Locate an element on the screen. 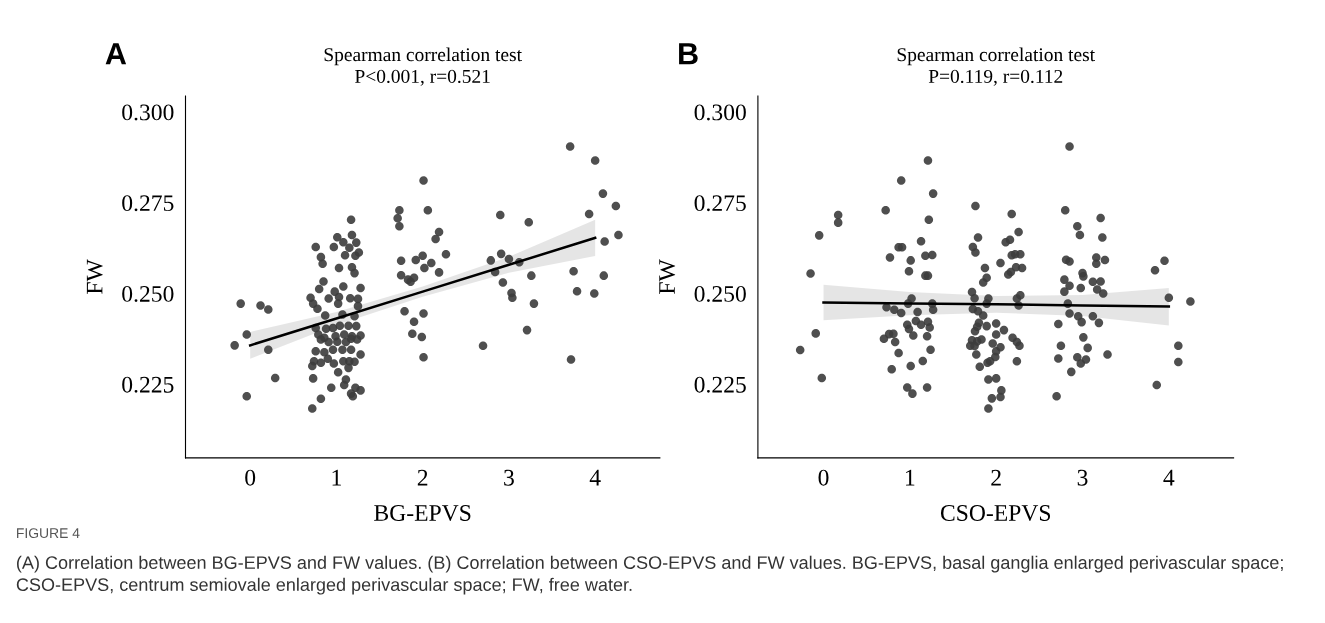 This screenshot has width=1325, height=623. line-series is located at coordinates (422, 291).